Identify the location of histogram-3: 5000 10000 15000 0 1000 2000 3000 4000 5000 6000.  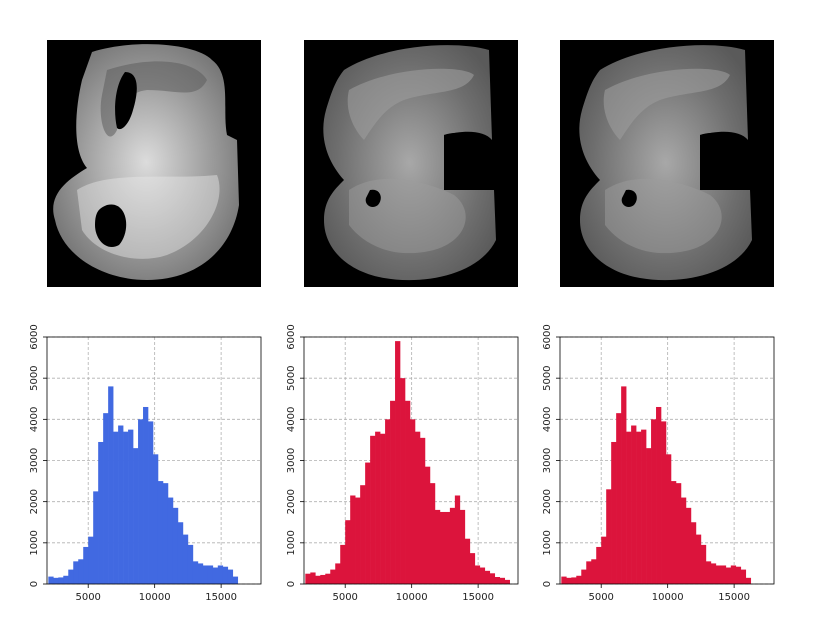
(658, 463).